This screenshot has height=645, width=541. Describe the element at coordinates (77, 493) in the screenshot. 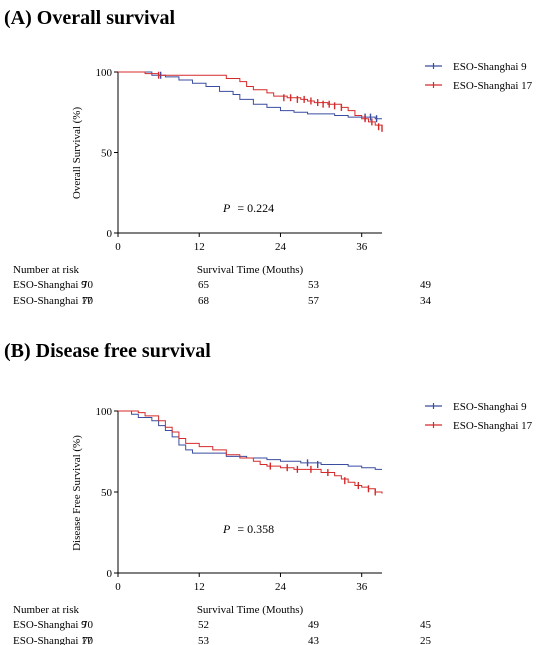

I see `y-axis-label: Disease Free Survival (%)` at that location.